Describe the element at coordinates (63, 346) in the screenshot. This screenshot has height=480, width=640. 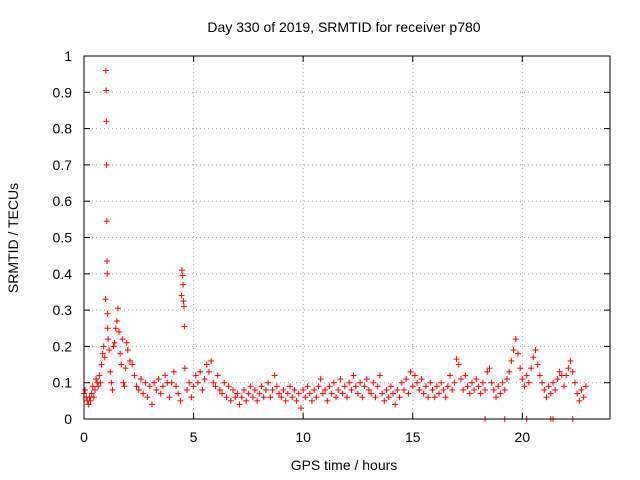
I see `y-tick-label: 0.2` at that location.